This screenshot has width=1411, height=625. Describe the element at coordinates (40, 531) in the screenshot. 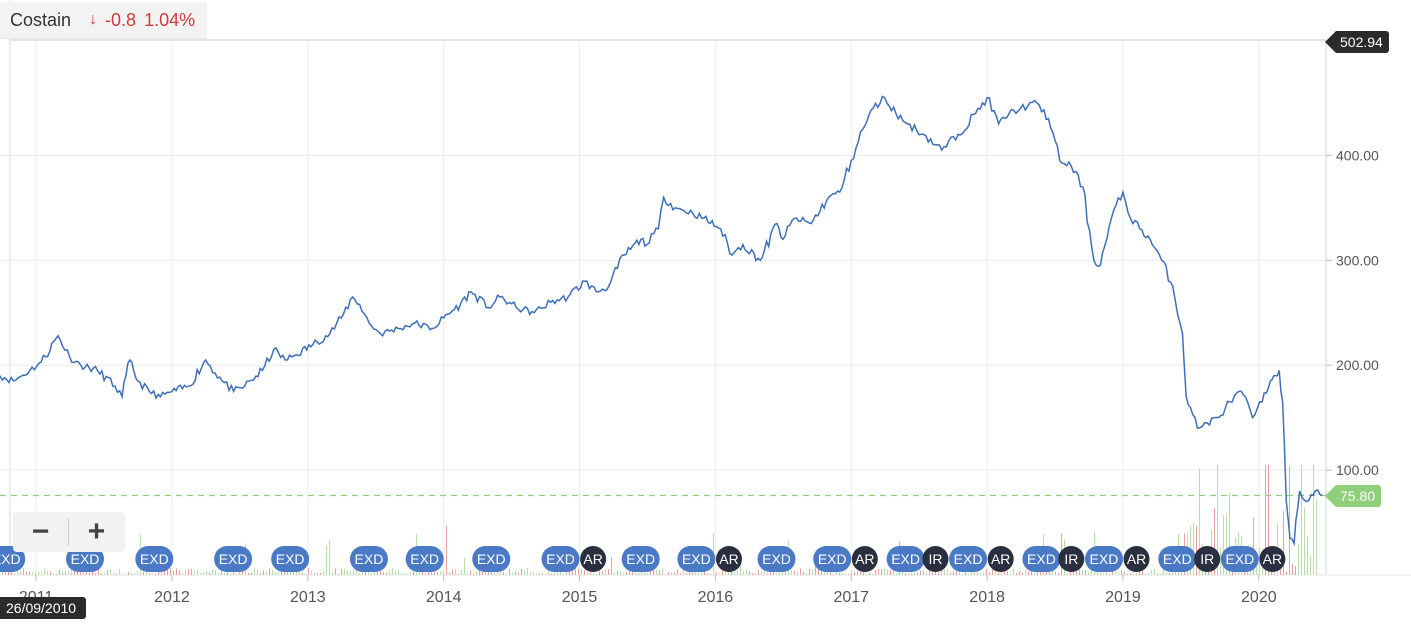

I see `zoom-out-button: −` at that location.